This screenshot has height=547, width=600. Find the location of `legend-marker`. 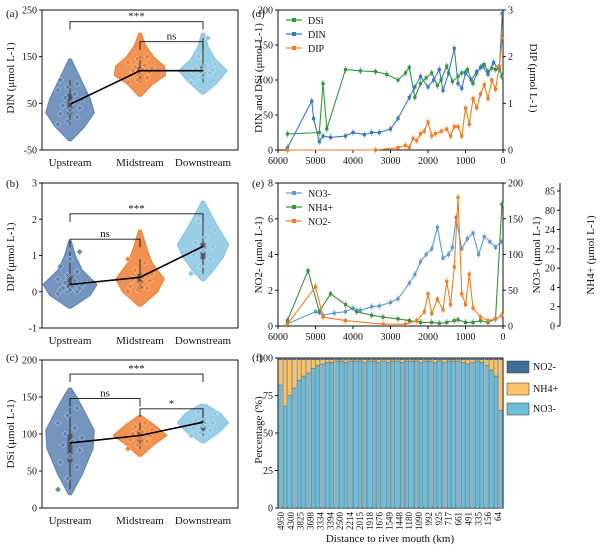

legend-marker is located at coordinates (294, 48).